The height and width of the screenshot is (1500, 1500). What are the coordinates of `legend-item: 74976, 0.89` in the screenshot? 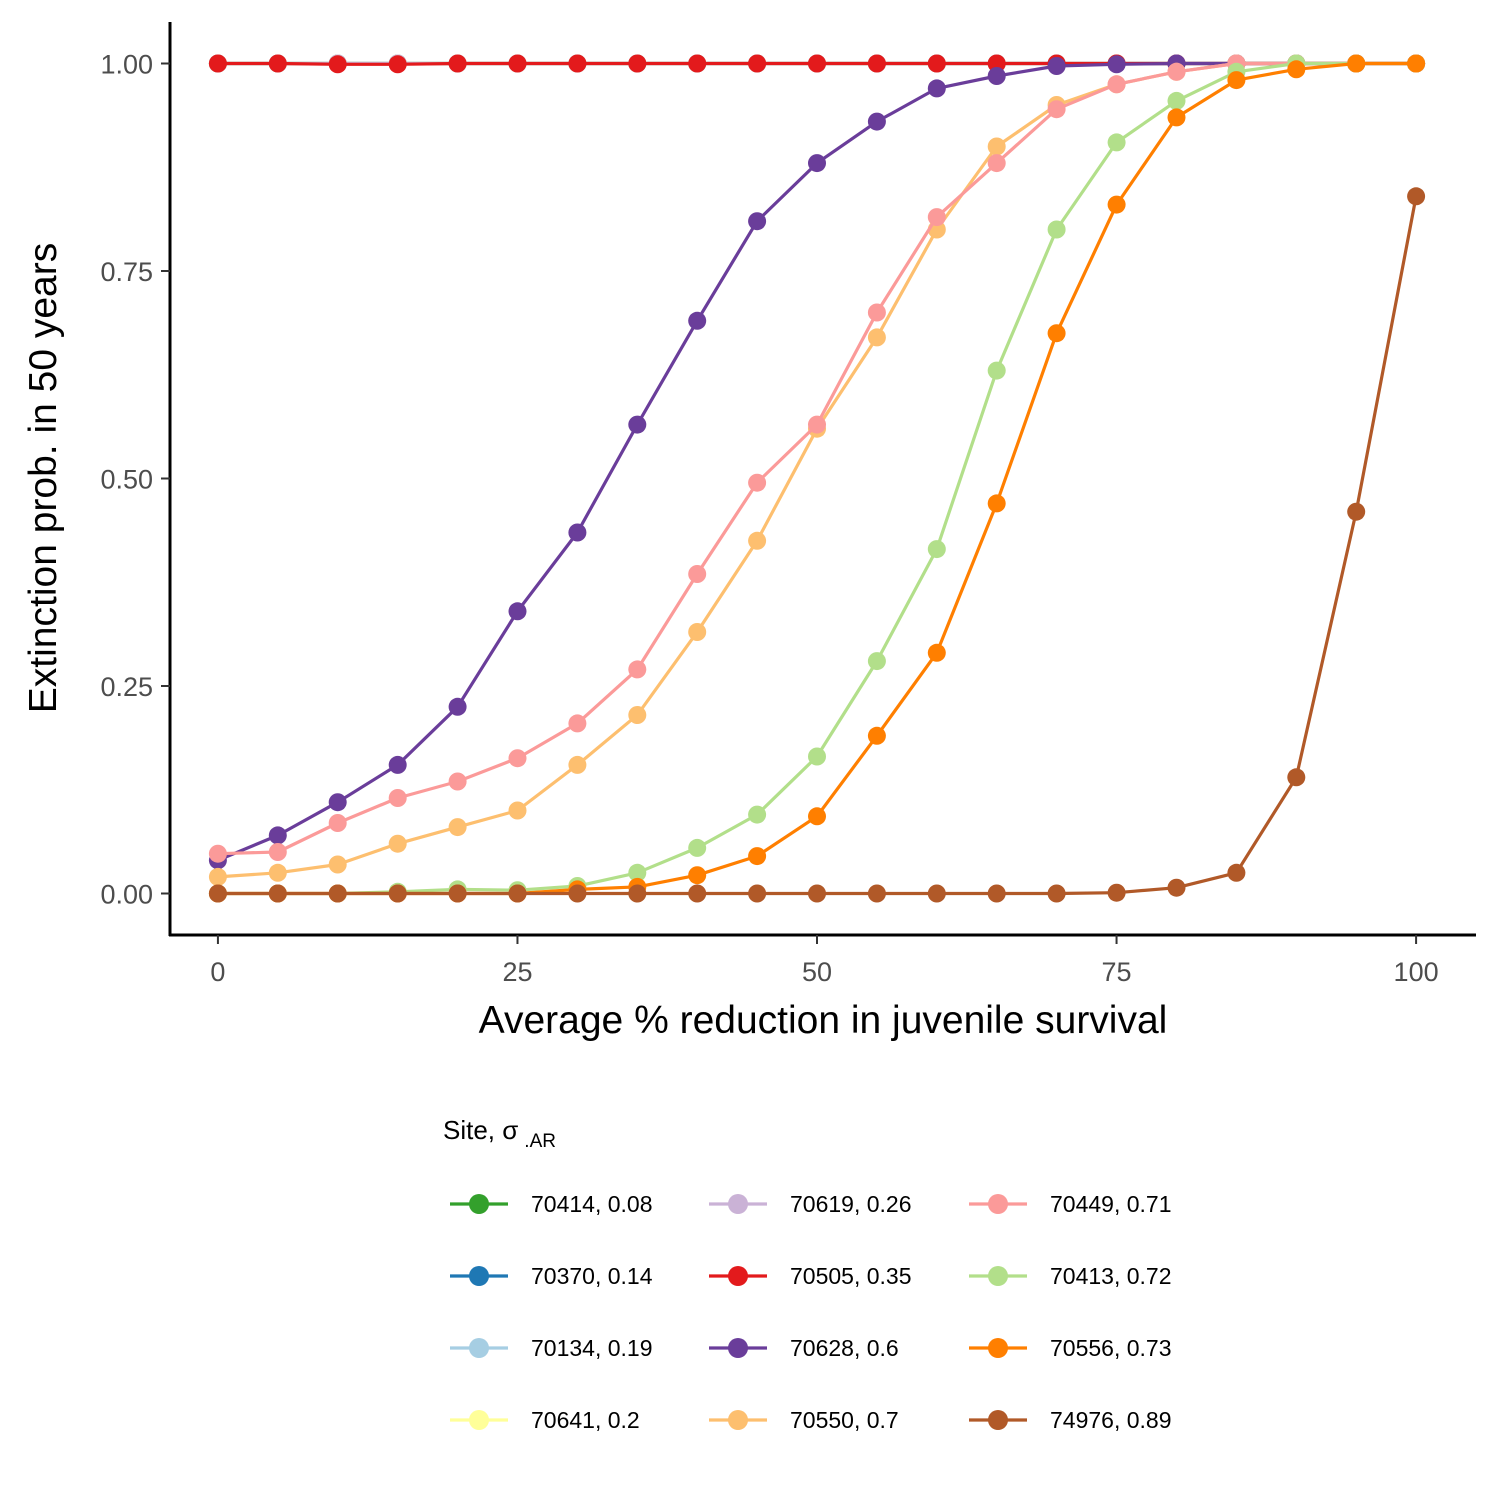 It's located at (1070, 1420).